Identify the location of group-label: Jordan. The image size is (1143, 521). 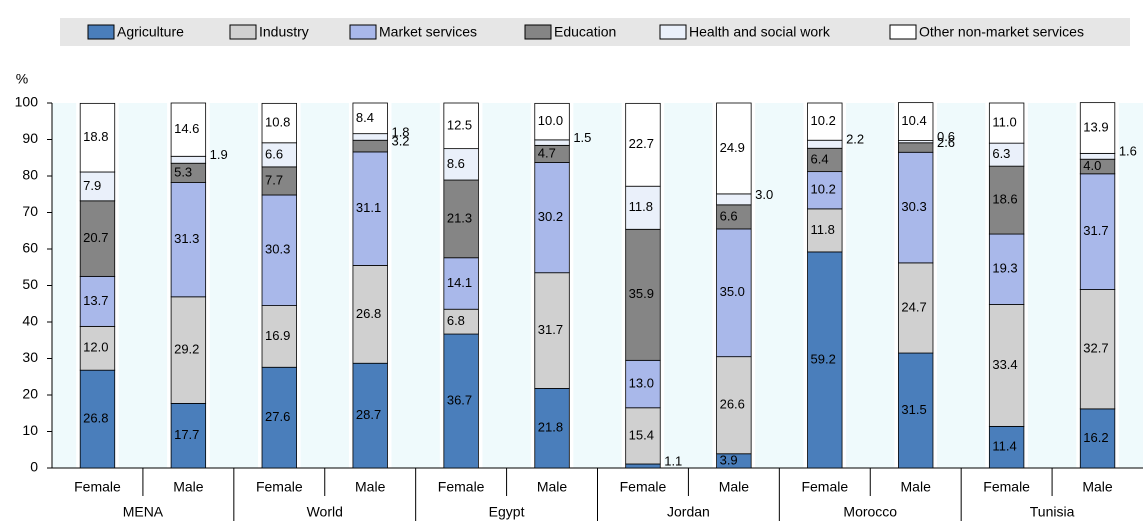
(688, 512).